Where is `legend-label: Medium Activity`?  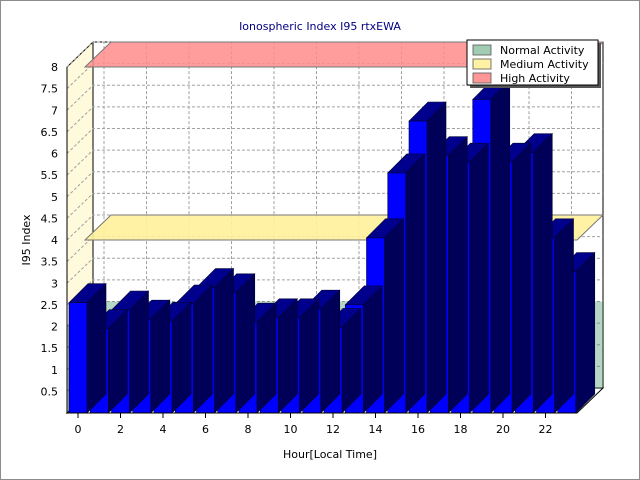 legend-label: Medium Activity is located at coordinates (544, 64).